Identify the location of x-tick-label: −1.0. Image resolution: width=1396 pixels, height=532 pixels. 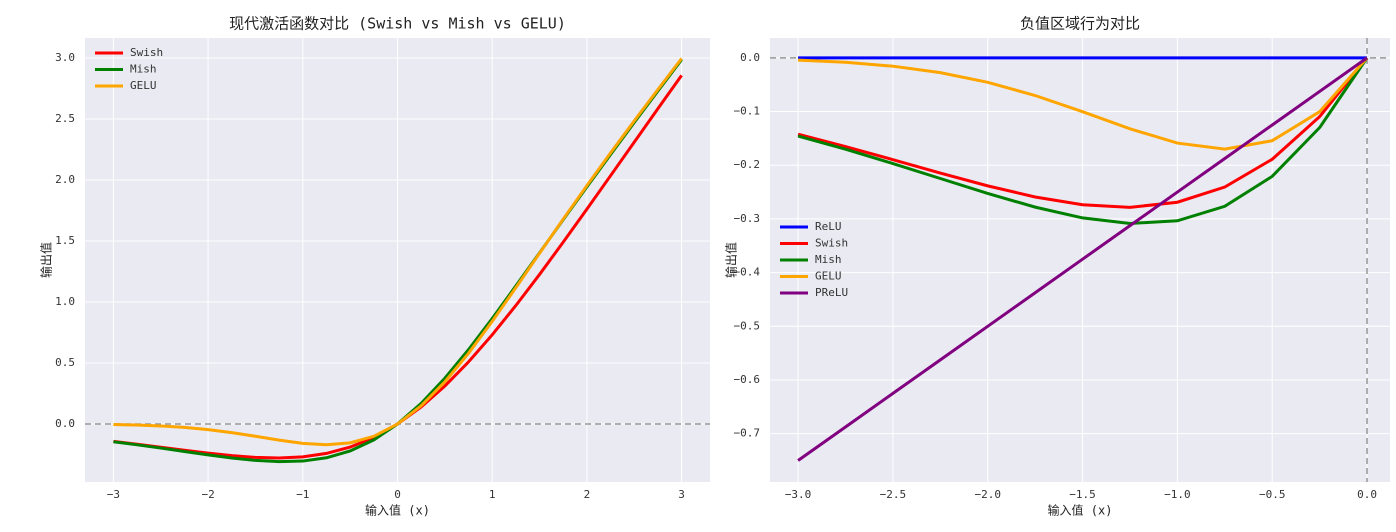
(1177, 494).